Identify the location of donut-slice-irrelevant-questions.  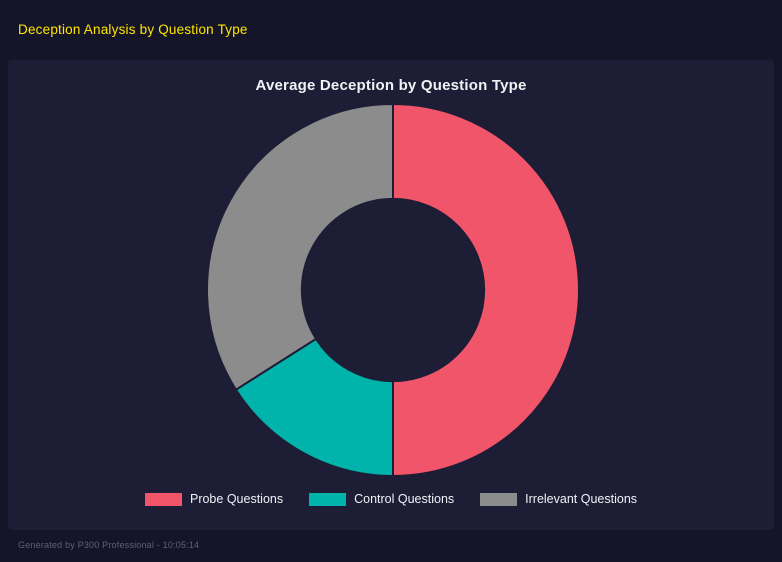
(300, 247).